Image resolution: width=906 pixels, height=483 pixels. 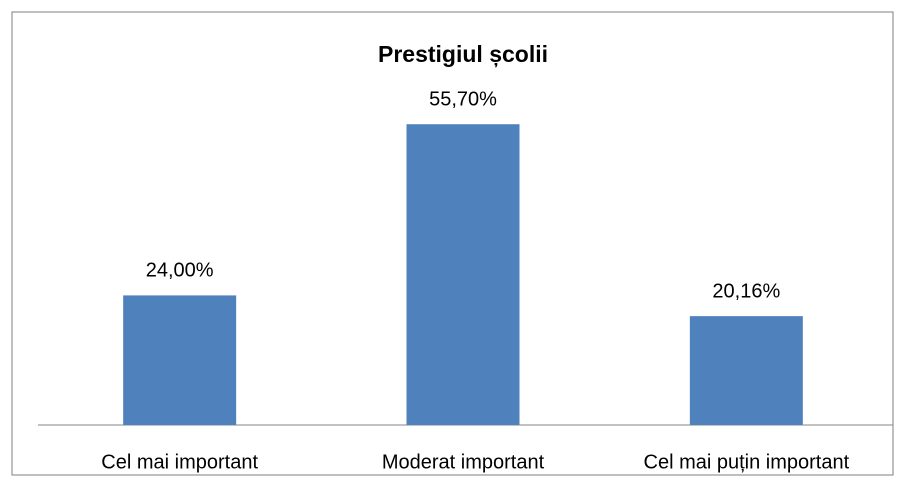 I want to click on x-tick-label: Cel mai puțin important, so click(x=747, y=462).